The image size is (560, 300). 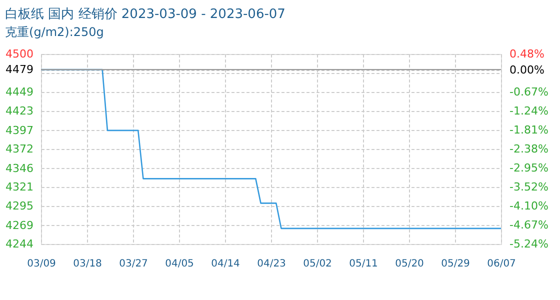 I want to click on y-tick-label: 4269, so click(x=20, y=225).